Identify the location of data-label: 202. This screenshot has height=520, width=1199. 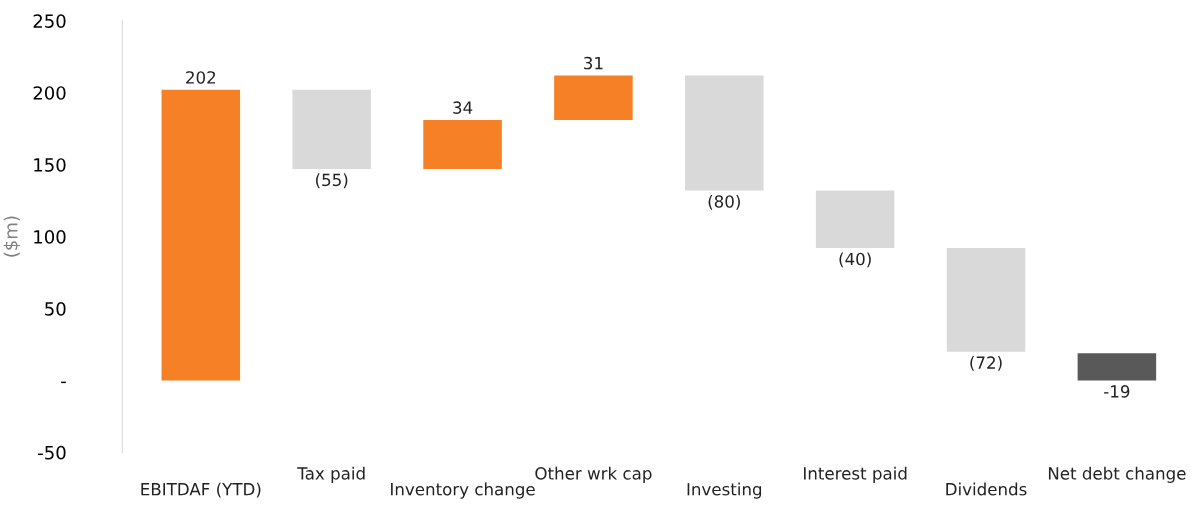
(201, 77).